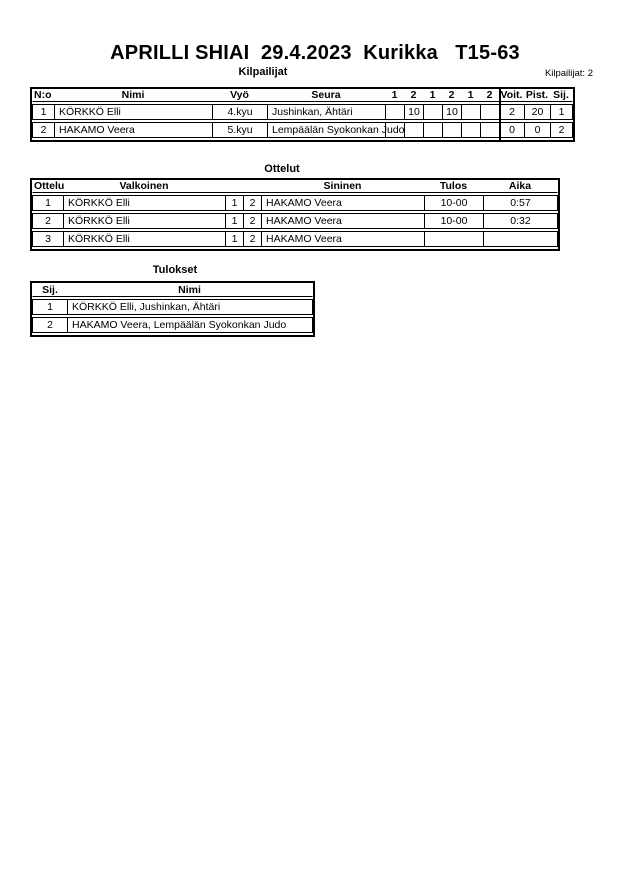 The height and width of the screenshot is (891, 630). I want to click on header-time: Aika, so click(520, 186).